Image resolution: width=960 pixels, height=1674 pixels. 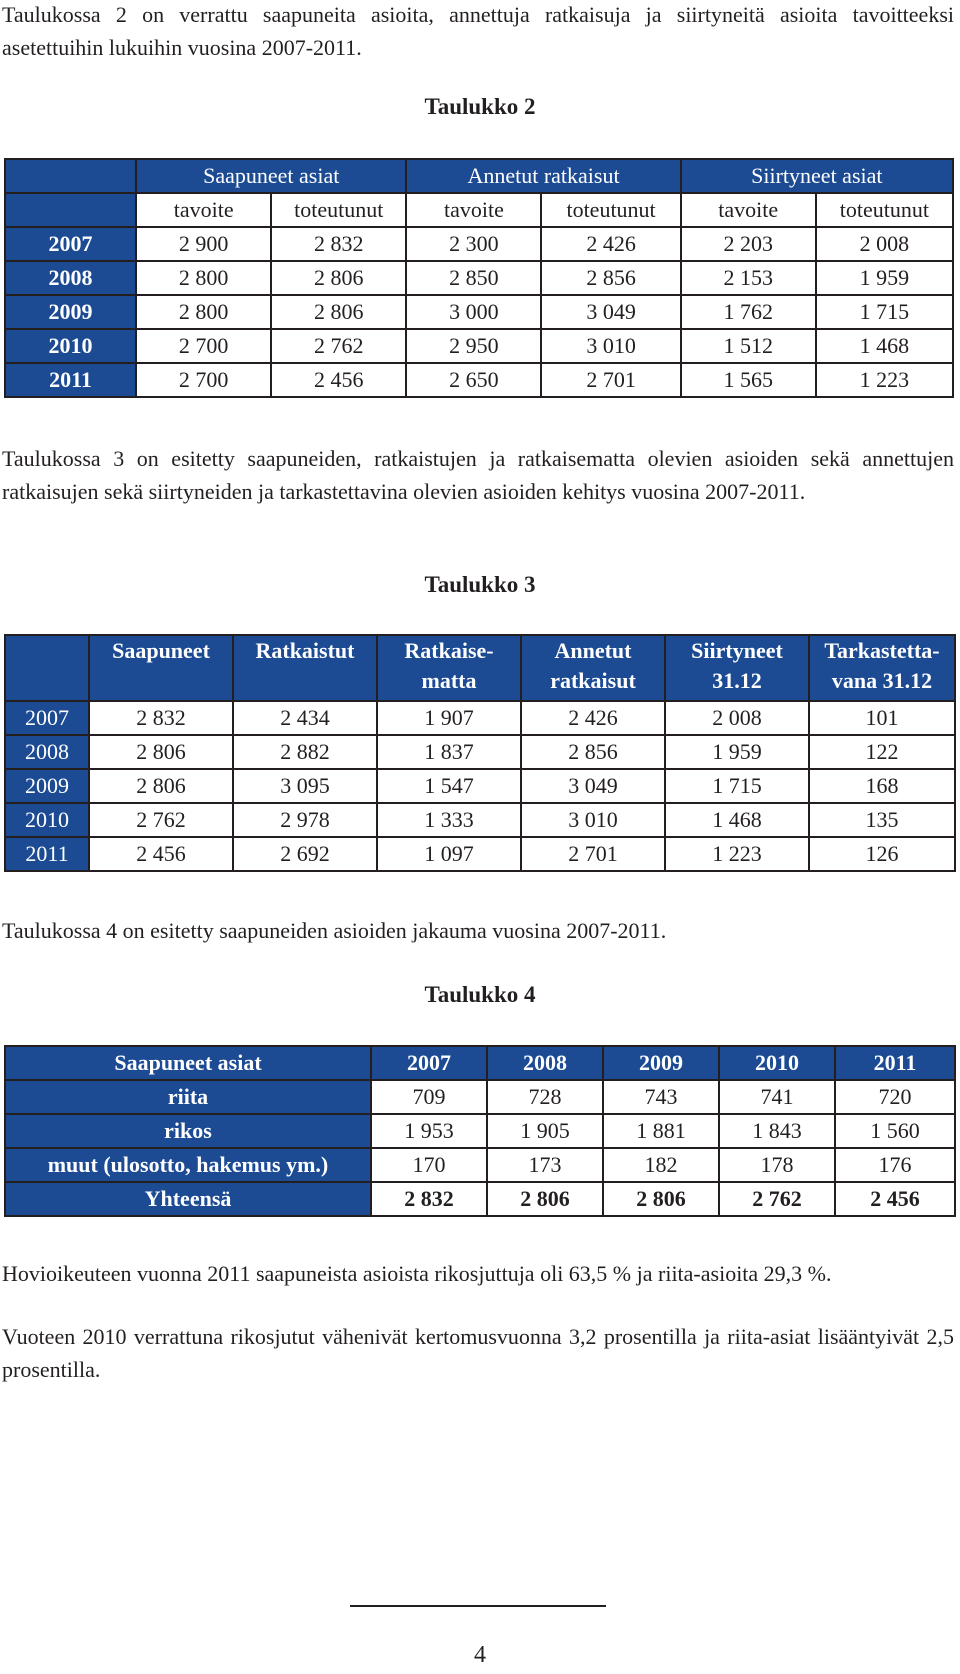 I want to click on row-label: rikos, so click(x=188, y=1131).